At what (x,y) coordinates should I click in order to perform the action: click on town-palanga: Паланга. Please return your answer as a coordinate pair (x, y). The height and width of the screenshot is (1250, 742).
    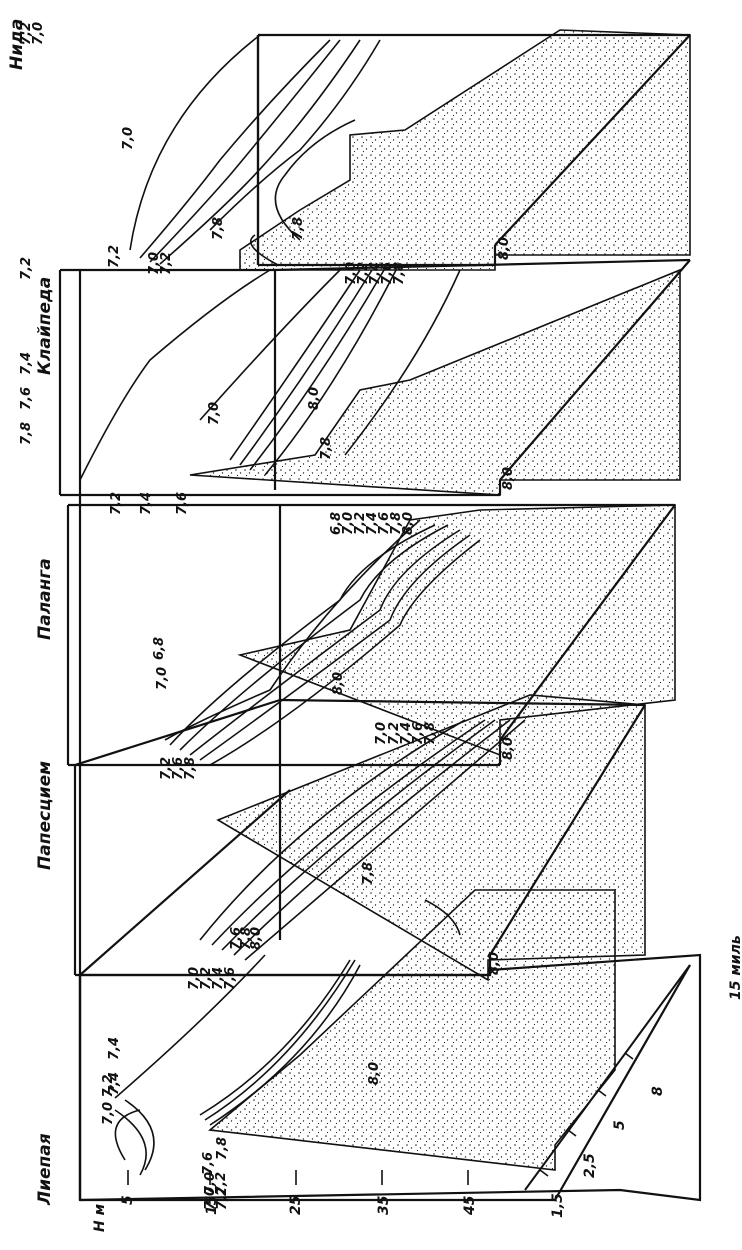
    Looking at the image, I should click on (45, 599).